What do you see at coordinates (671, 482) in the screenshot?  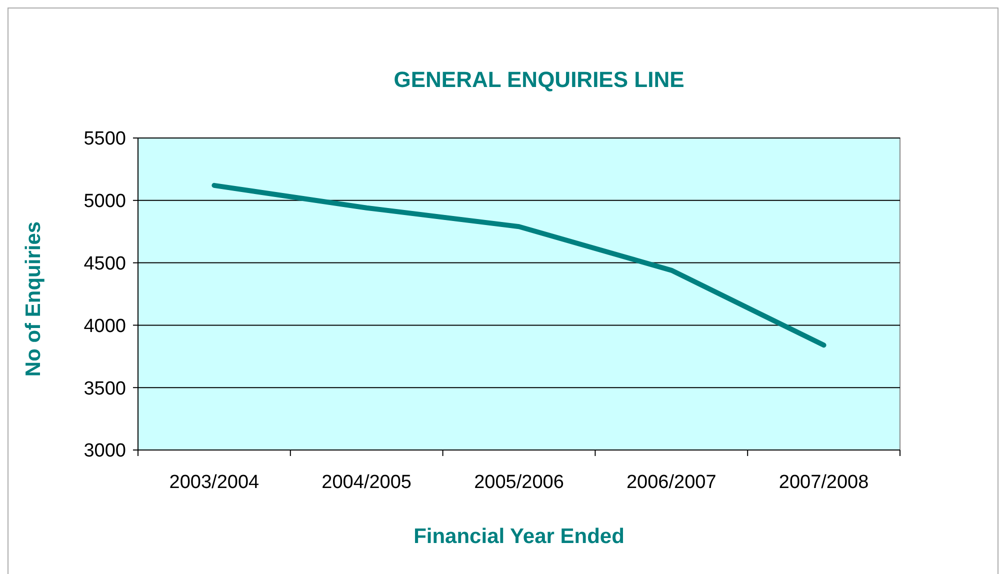 I see `x-tick-label: 2006/2007` at bounding box center [671, 482].